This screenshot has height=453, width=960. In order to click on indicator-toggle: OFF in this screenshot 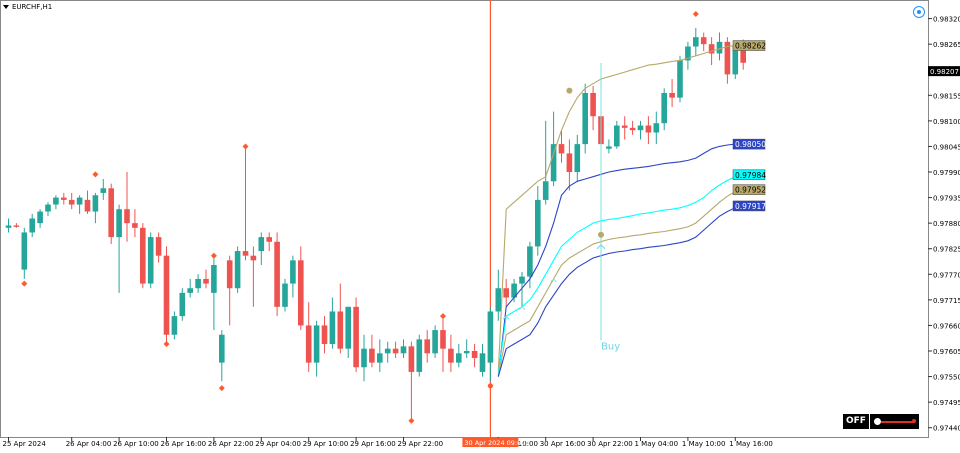, I will do `click(881, 421)`.